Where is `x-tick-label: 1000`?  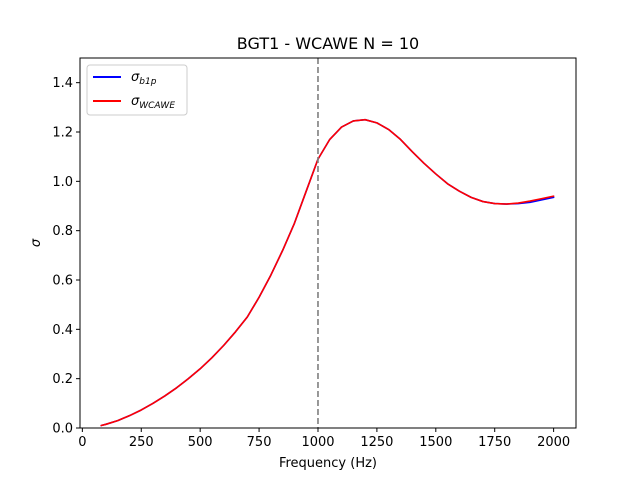
x-tick-label: 1000 is located at coordinates (317, 442).